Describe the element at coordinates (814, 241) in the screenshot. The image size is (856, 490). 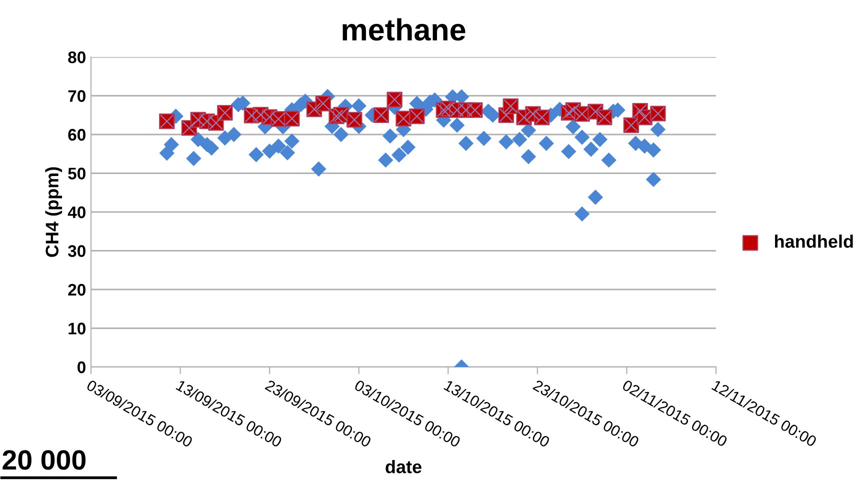
I see `legend-label: handheld` at that location.